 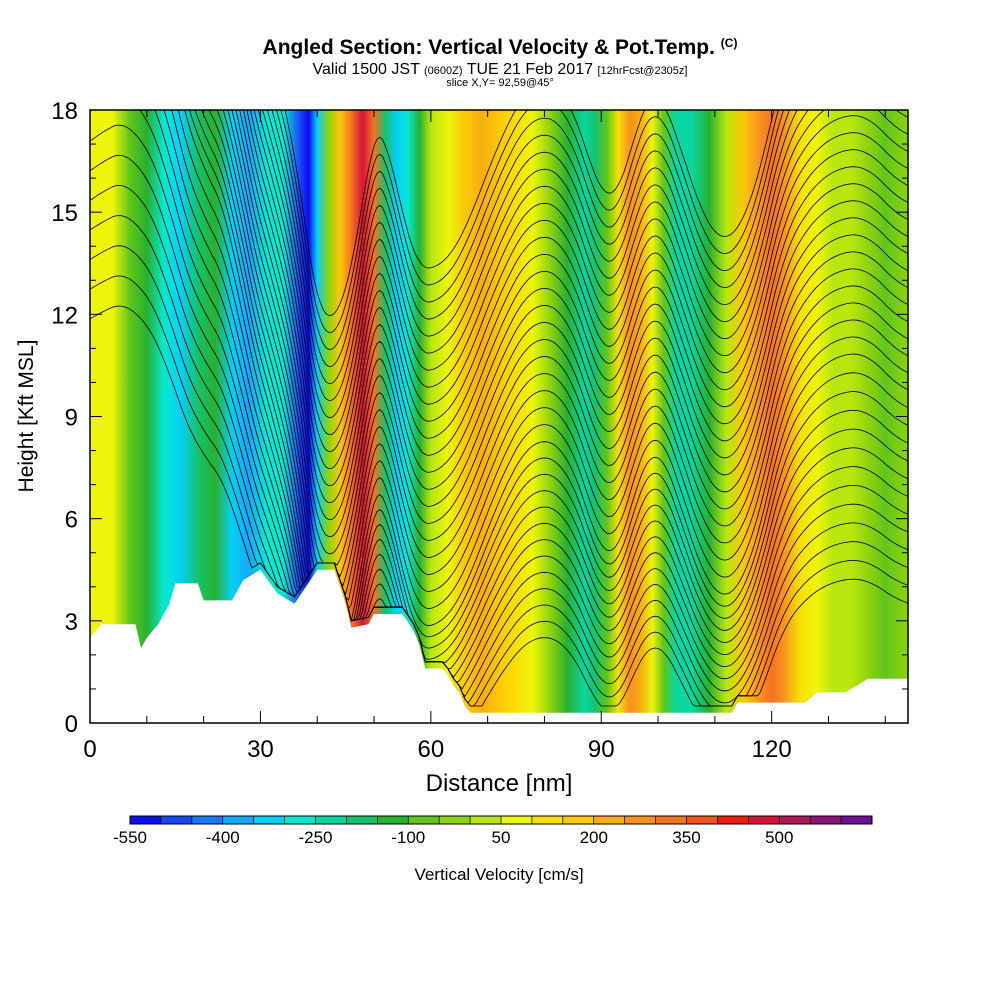 What do you see at coordinates (366, 69) in the screenshot?
I see `valid-prefix: Valid 1500 JST` at bounding box center [366, 69].